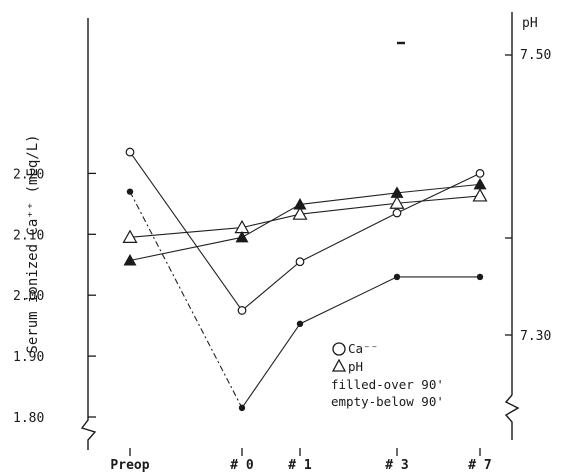 This screenshot has height=475, width=572. What do you see at coordinates (512, 417) in the screenshot?
I see `right-axis-break` at bounding box center [512, 417].